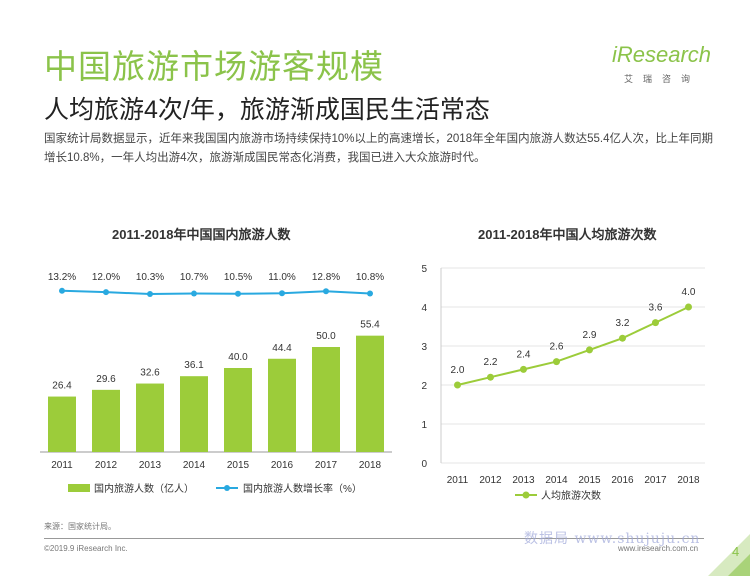 The image size is (750, 576). Describe the element at coordinates (655, 323) in the screenshot. I see `trips-point-2017` at that location.